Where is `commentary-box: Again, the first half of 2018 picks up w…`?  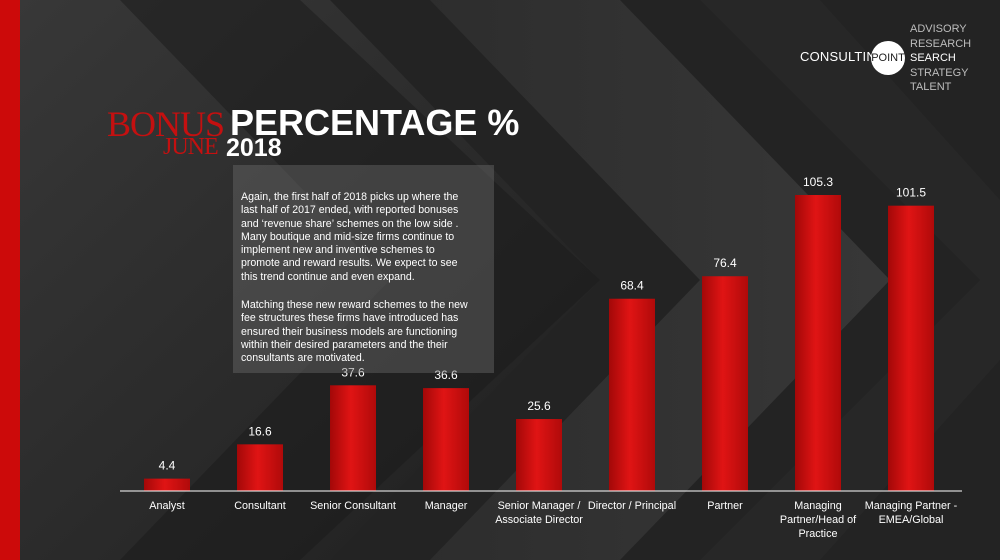
commentary-box: Again, the first half of 2018 picks up w… is located at coordinates (363, 269).